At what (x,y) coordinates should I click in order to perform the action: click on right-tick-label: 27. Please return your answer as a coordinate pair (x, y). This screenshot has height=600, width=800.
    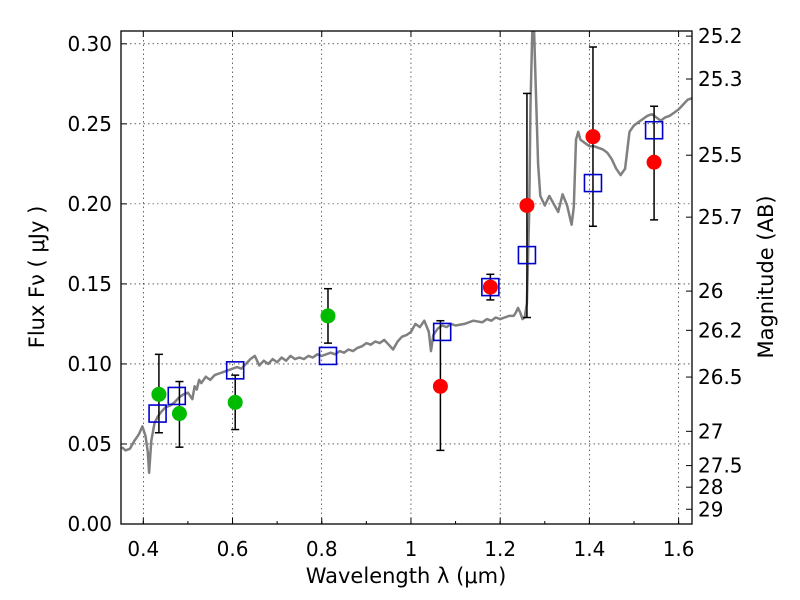
    Looking at the image, I should click on (710, 431).